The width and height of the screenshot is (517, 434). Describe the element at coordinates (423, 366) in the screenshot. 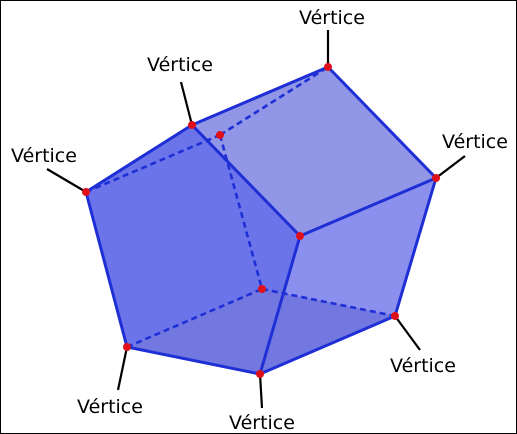

I see `vertex-label-lower-right: Vértice` at that location.